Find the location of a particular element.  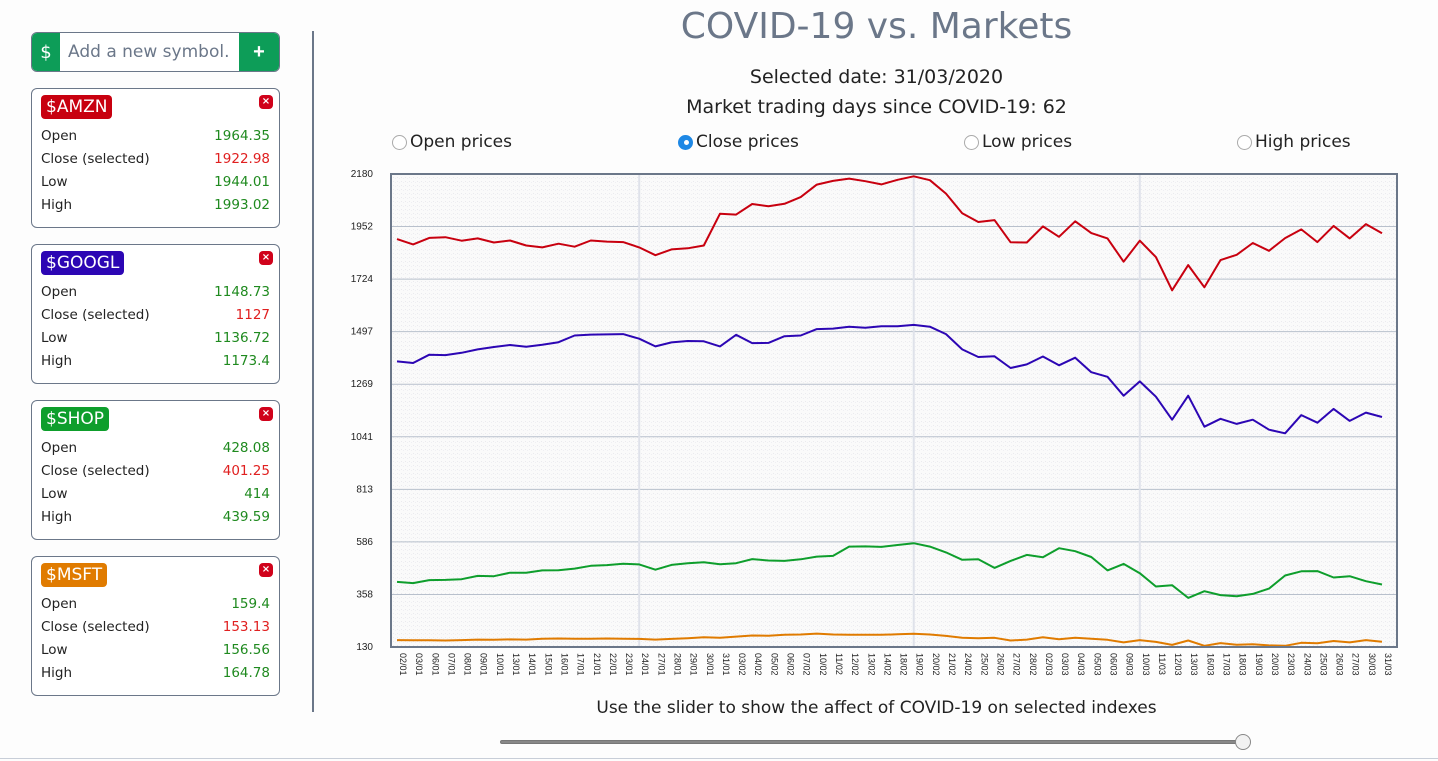

x-tick-label: 25/02 is located at coordinates (984, 664).